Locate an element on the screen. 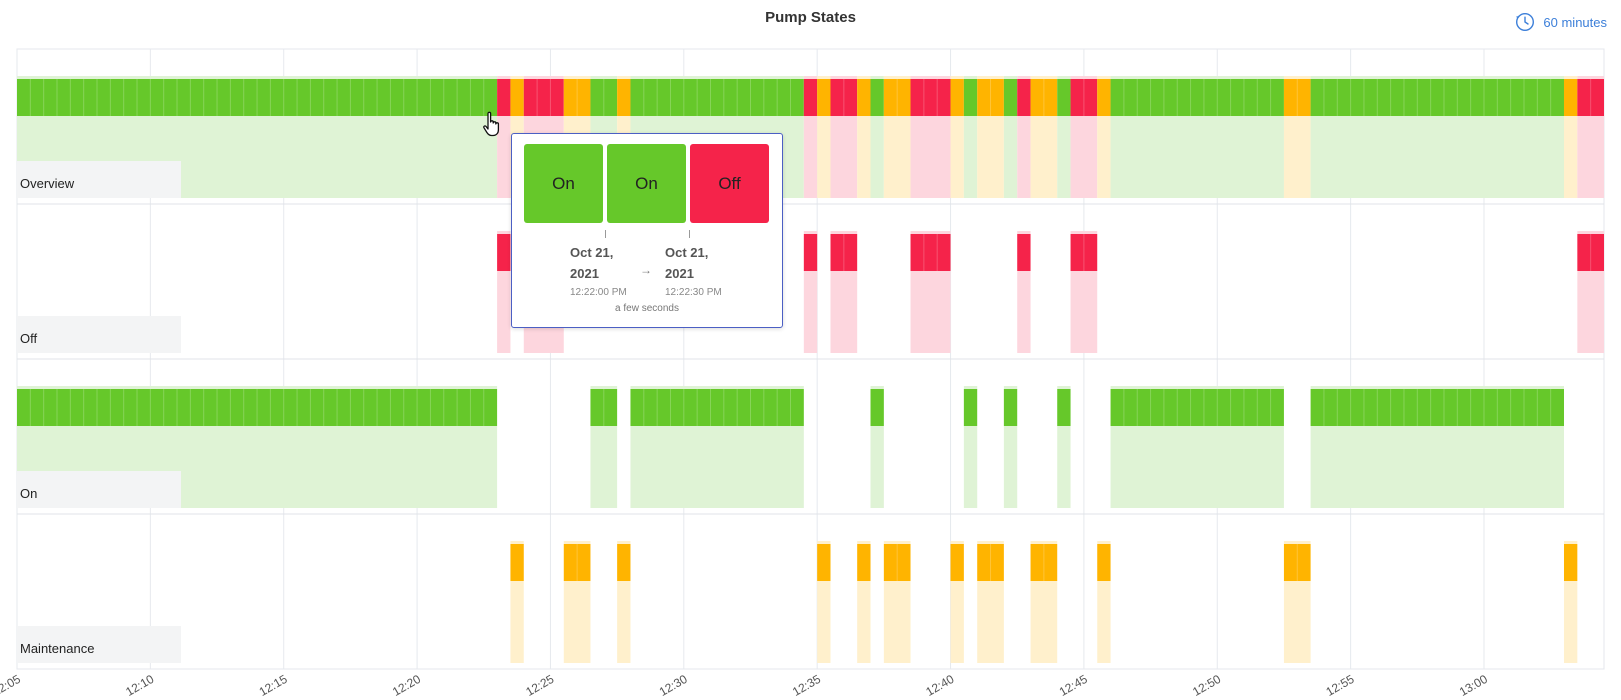 This screenshot has height=700, width=1621. x-tick-label: 12:40 is located at coordinates (939, 685).